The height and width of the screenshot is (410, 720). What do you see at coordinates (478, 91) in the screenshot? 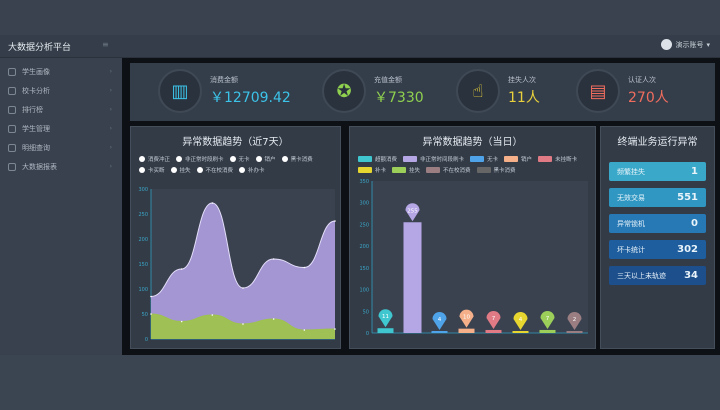
I see `hand-pointer-icon: ☝` at bounding box center [478, 91].